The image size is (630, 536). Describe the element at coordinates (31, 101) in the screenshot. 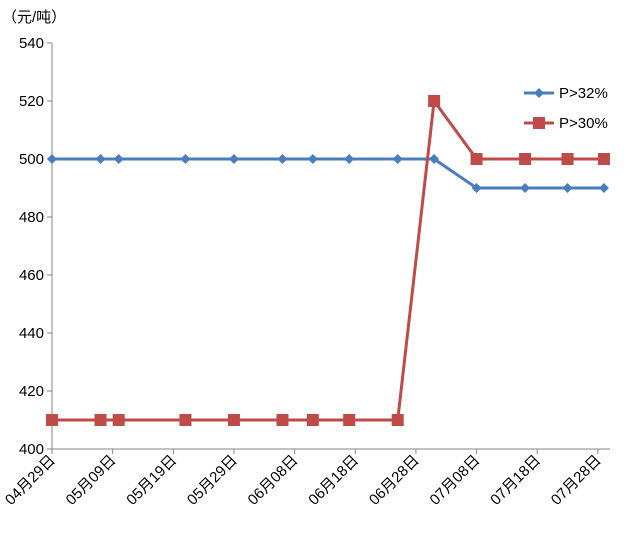

I see `y-tick-label: 520` at that location.